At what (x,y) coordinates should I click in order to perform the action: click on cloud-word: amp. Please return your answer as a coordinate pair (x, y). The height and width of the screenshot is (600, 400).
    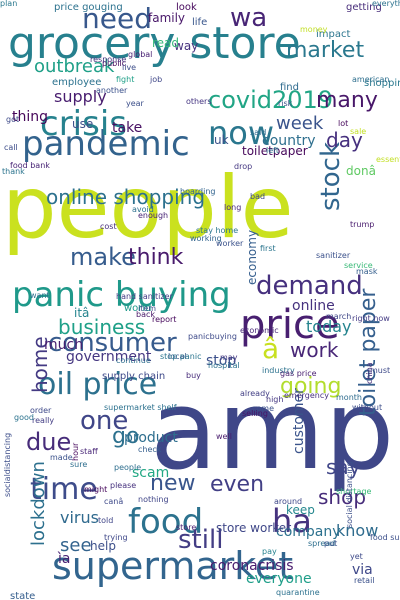
    Looking at the image, I should click on (272, 430).